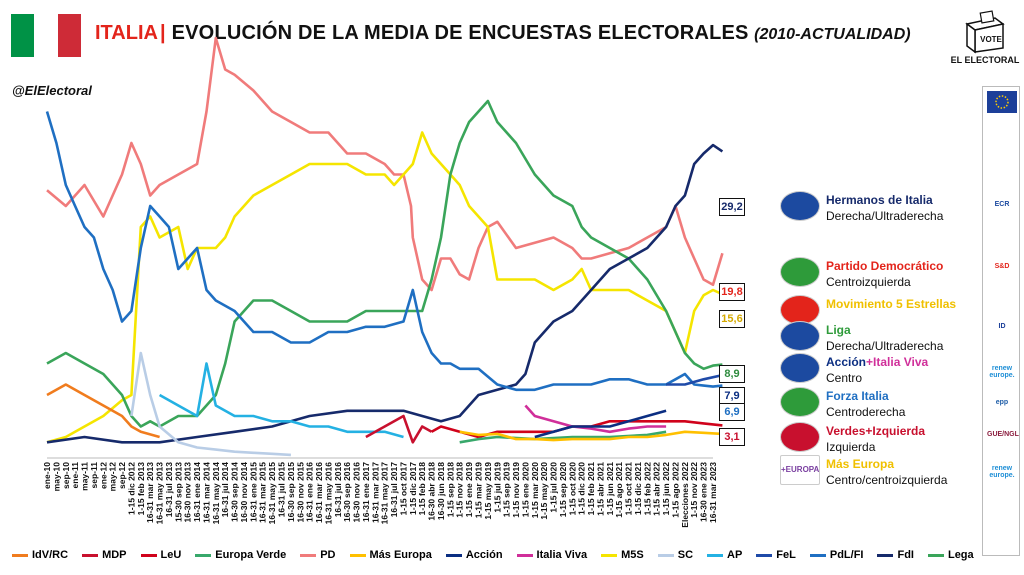  What do you see at coordinates (50, 555) in the screenshot?
I see `legend-label: IdV/RC` at bounding box center [50, 555].